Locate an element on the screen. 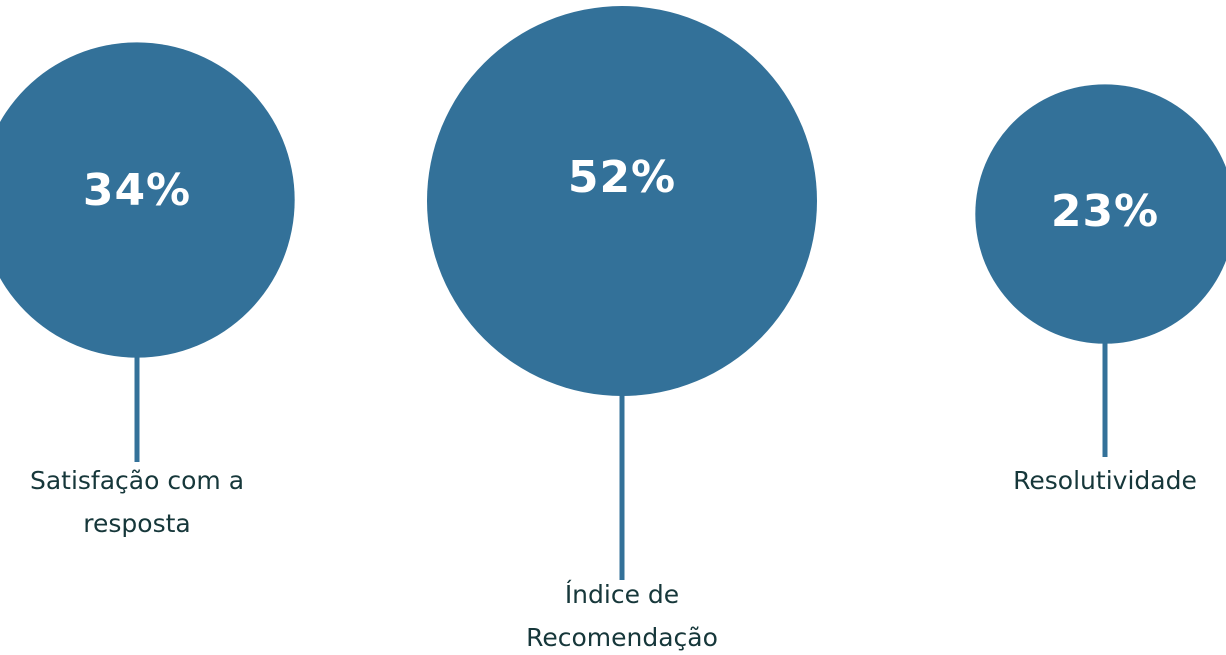 The height and width of the screenshot is (655, 1226). bubble-label: Satisfação com a is located at coordinates (137, 480).